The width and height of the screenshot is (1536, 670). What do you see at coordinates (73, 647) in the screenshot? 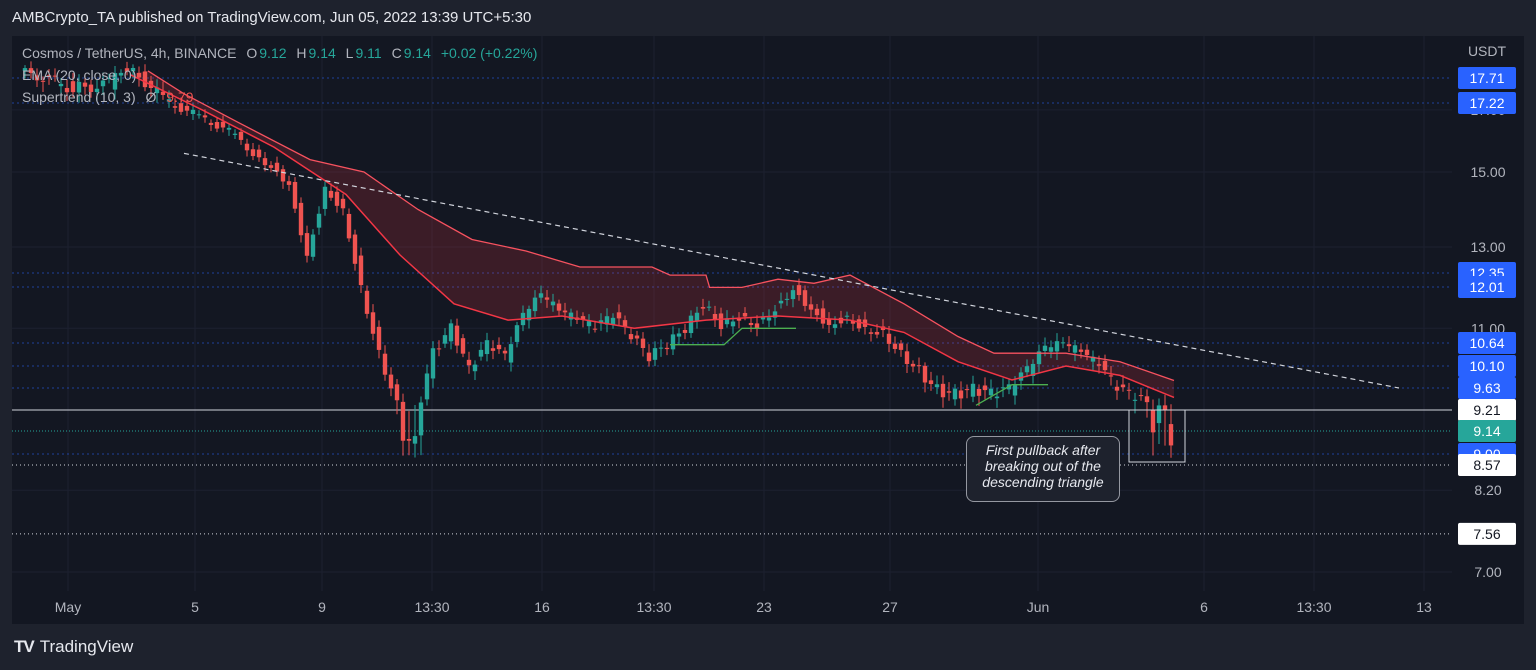
I see `tradingview-logo: TV TradingView` at bounding box center [73, 647].